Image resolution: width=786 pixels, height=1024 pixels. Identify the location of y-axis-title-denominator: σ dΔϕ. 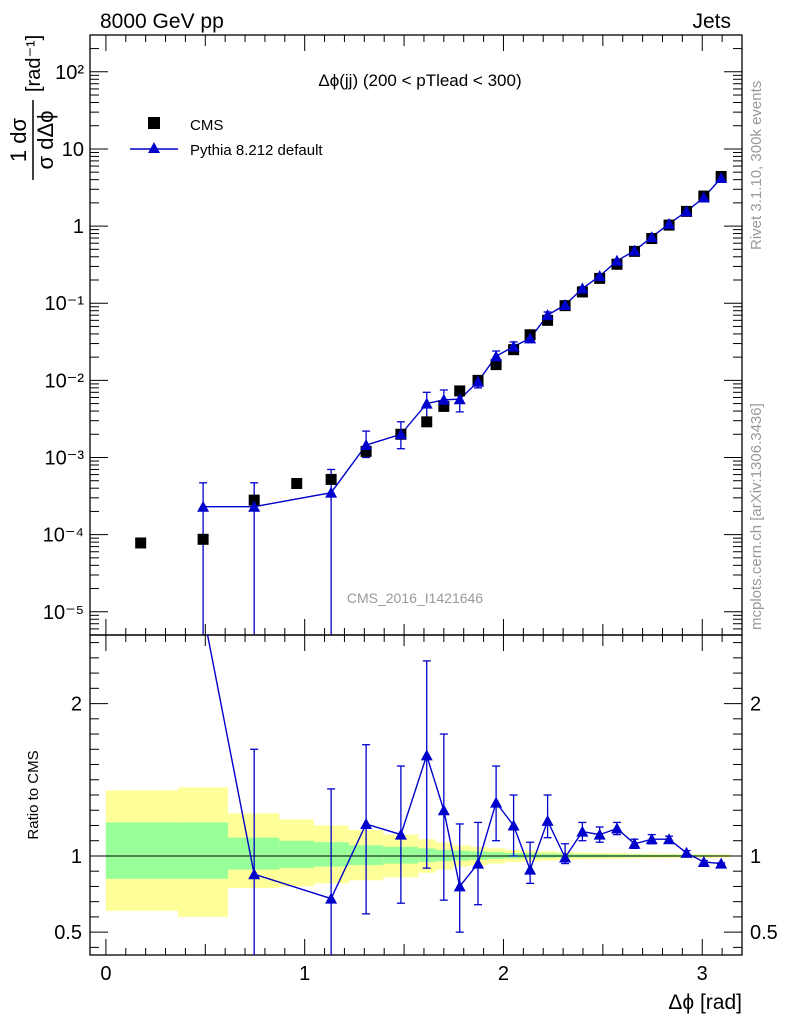
(45, 140).